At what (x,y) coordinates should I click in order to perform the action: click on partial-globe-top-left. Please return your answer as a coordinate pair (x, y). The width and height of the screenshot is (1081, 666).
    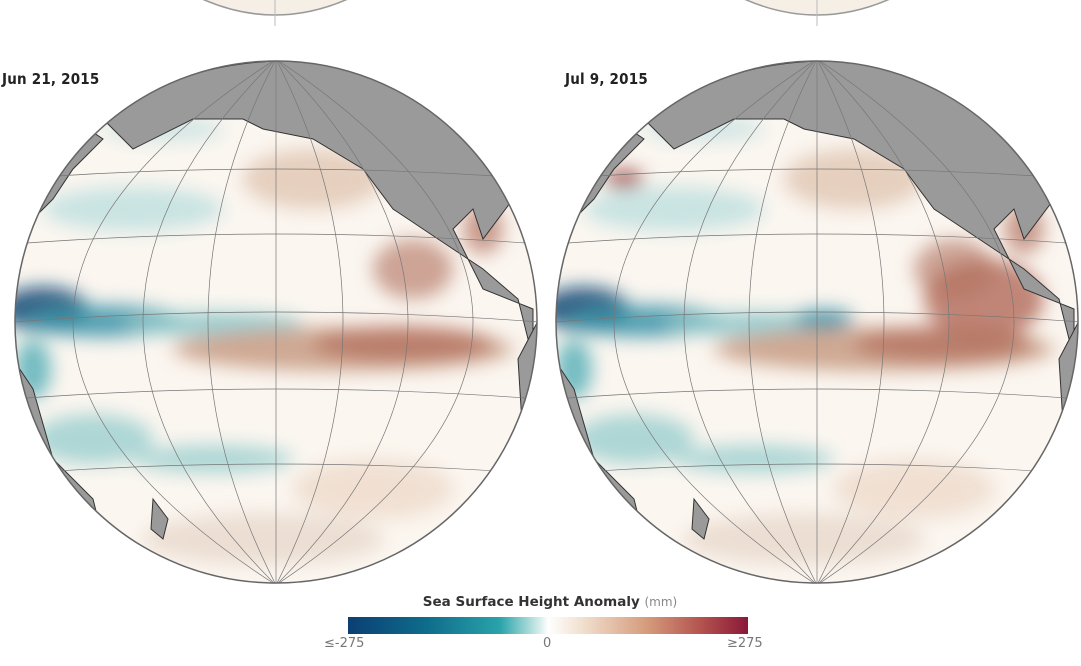
    Looking at the image, I should click on (275, 13).